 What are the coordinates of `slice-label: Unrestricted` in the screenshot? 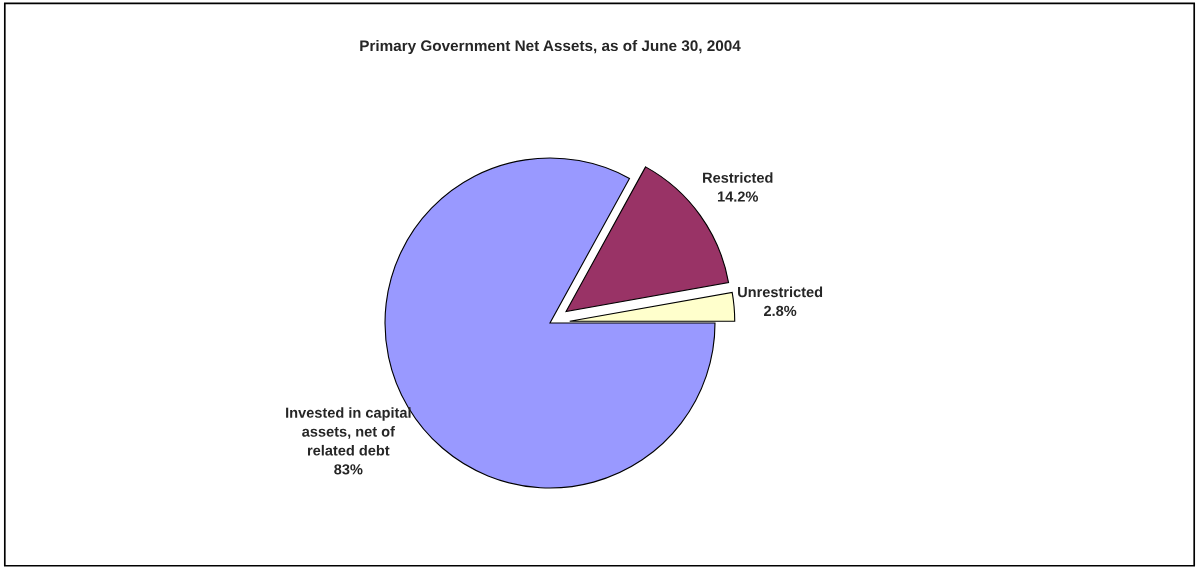 It's located at (780, 292).